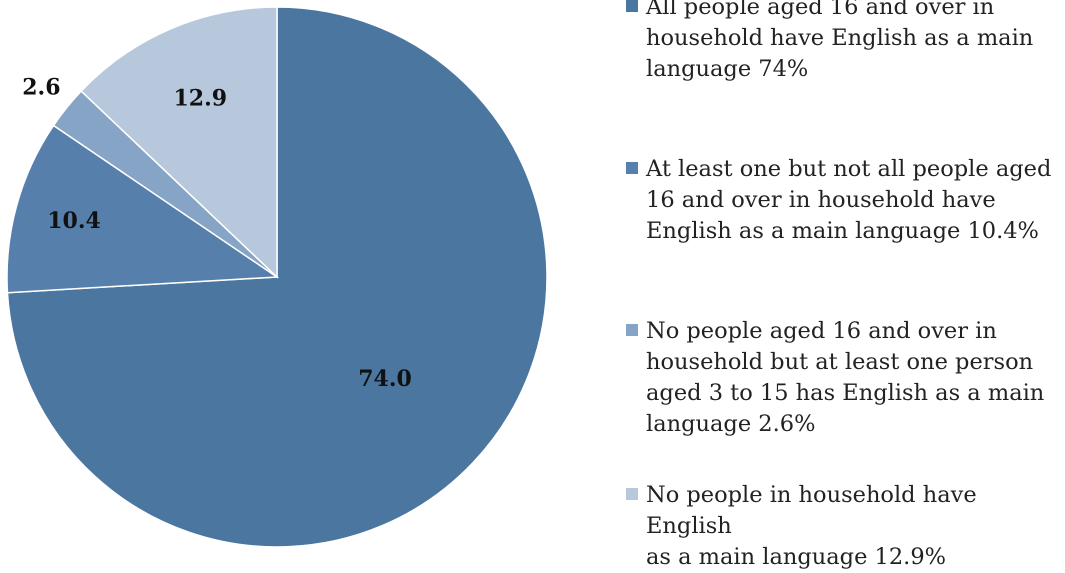  I want to click on pie-slice-no-one, so click(179, 142).